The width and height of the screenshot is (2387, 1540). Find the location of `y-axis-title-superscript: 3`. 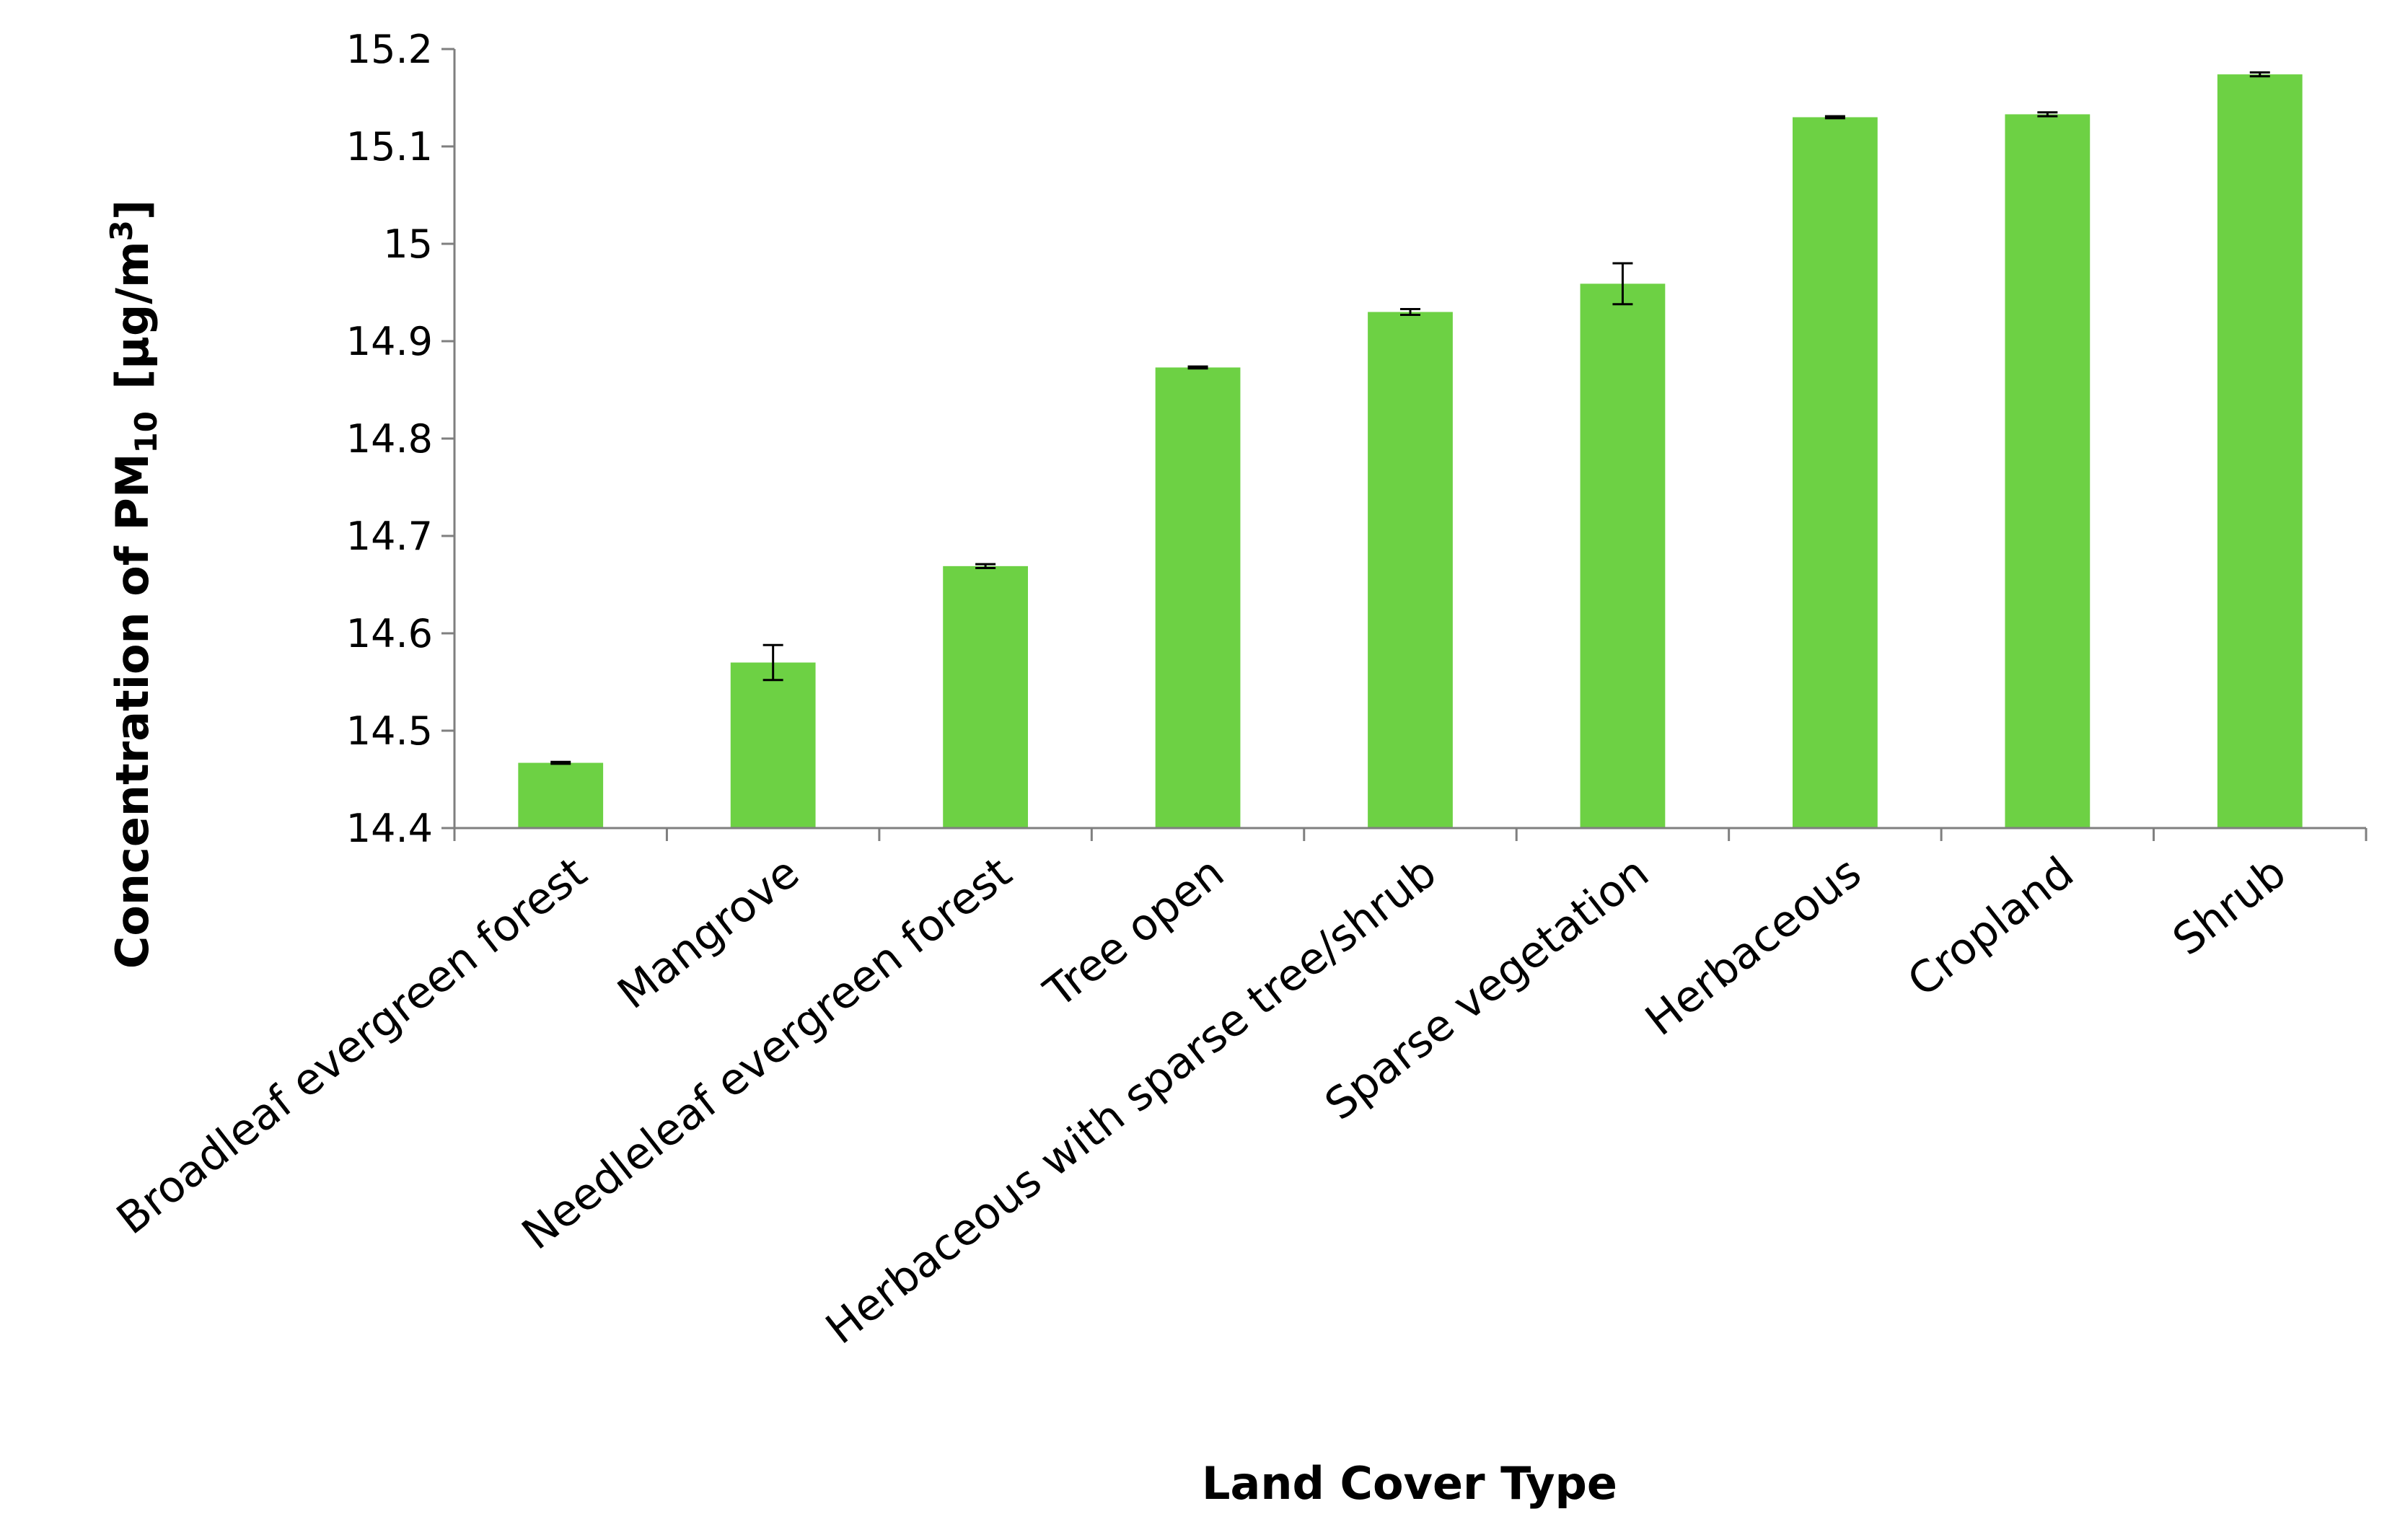

y-axis-title-superscript: 3 is located at coordinates (121, 230).